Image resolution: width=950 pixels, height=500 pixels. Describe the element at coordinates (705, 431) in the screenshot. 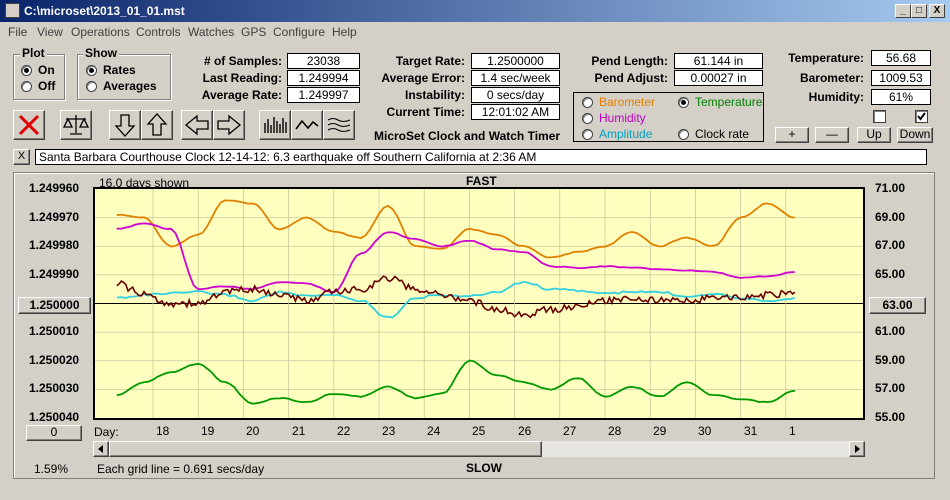

I see `x-tick-label: 30` at that location.